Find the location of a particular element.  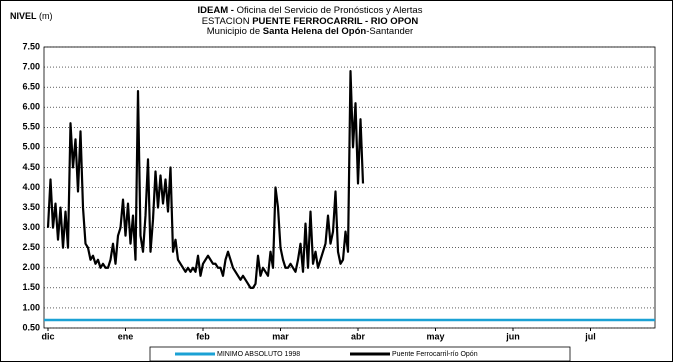

subtitle-part: ESTACION is located at coordinates (226, 21).